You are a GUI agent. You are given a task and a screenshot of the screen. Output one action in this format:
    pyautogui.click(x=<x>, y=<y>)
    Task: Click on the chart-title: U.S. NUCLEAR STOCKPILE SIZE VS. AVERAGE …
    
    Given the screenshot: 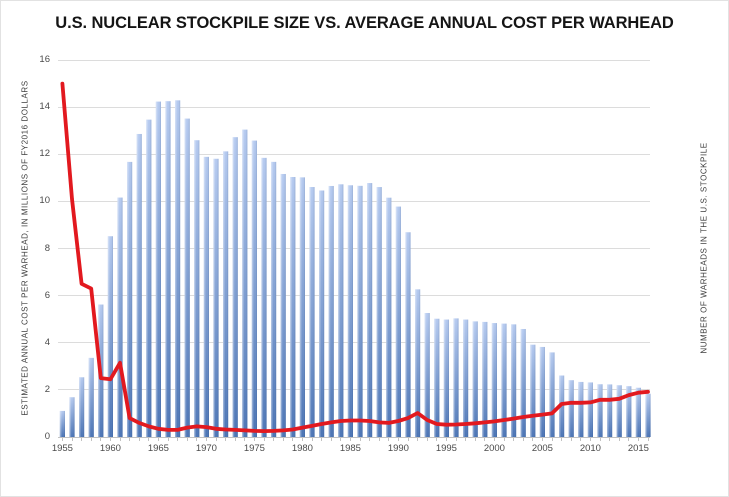 What is the action you would take?
    pyautogui.click(x=364, y=22)
    